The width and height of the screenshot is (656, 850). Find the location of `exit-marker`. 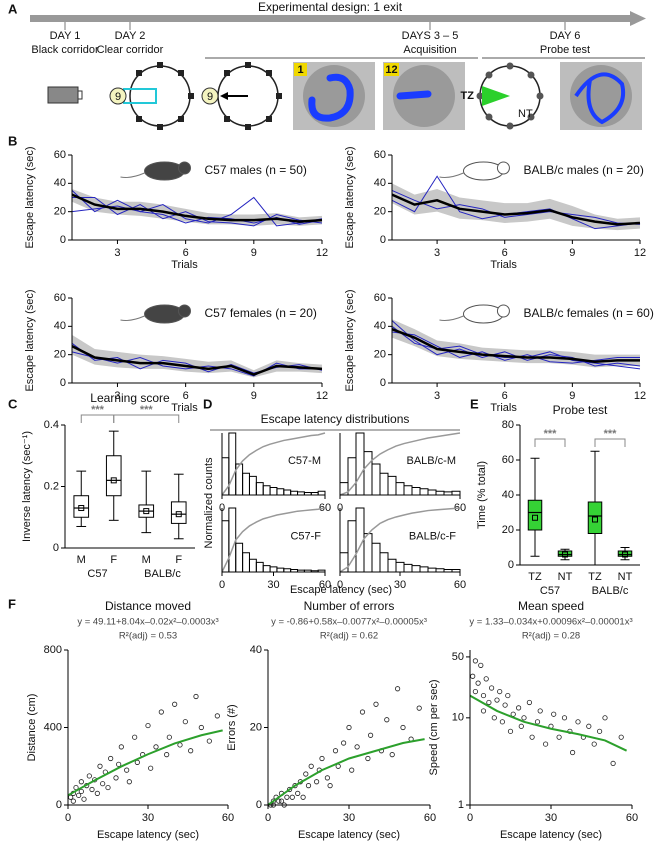

exit-marker is located at coordinates (210, 96).